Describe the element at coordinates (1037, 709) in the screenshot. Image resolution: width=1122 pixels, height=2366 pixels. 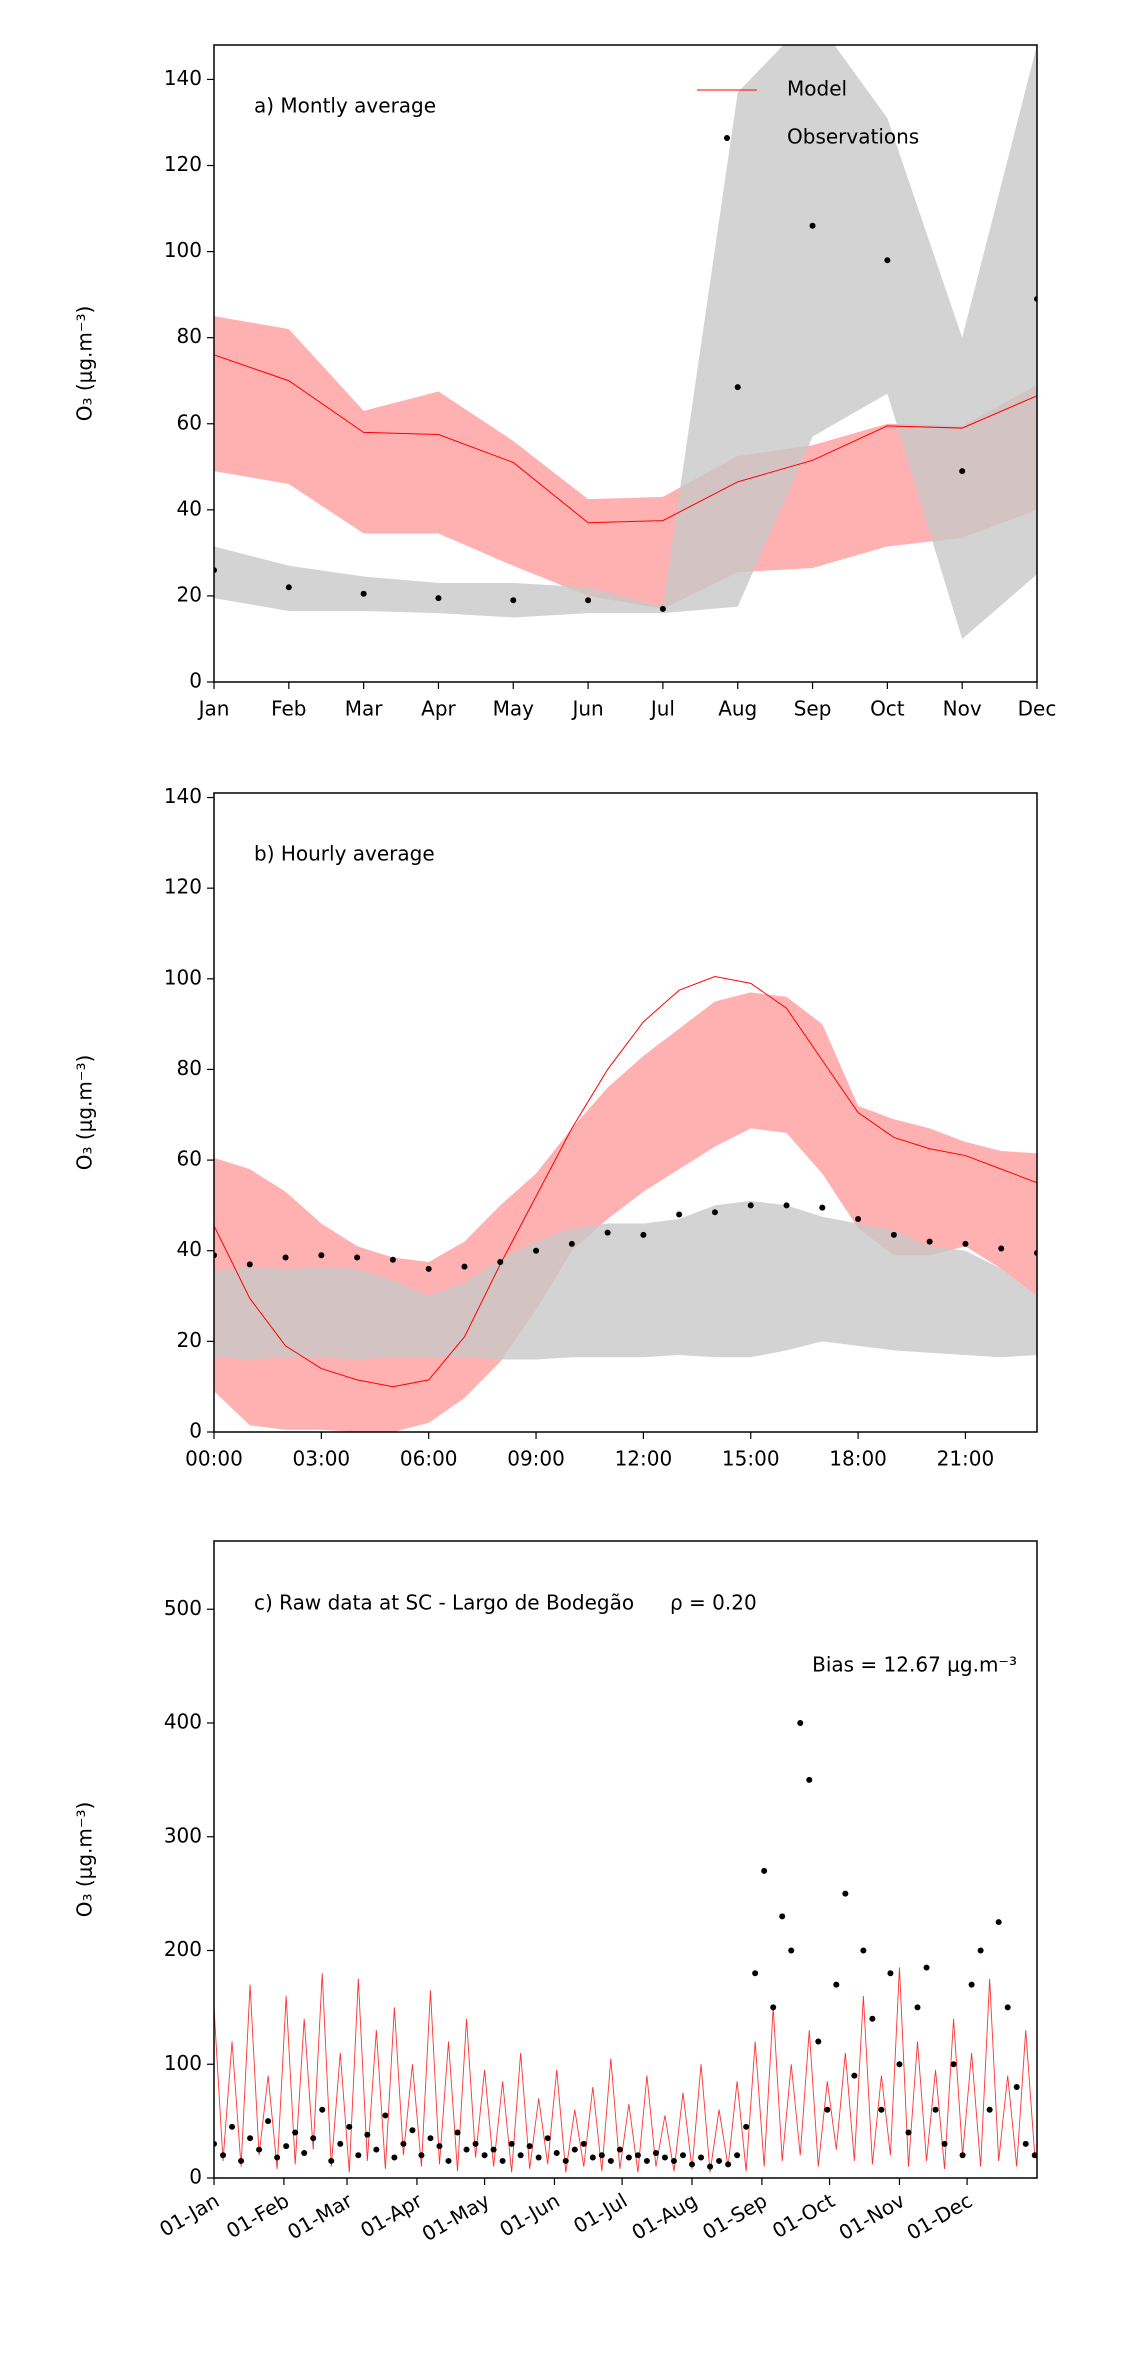
I see `x-tick-label: Dec` at that location.